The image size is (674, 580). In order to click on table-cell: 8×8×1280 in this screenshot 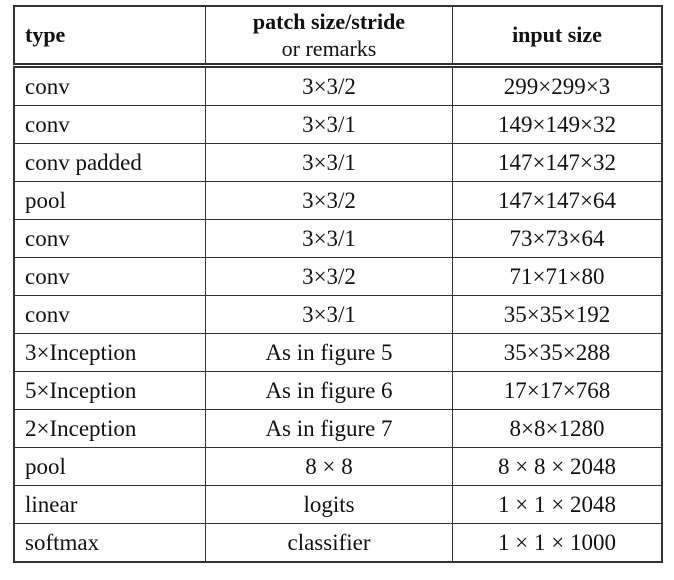, I will do `click(557, 428)`.